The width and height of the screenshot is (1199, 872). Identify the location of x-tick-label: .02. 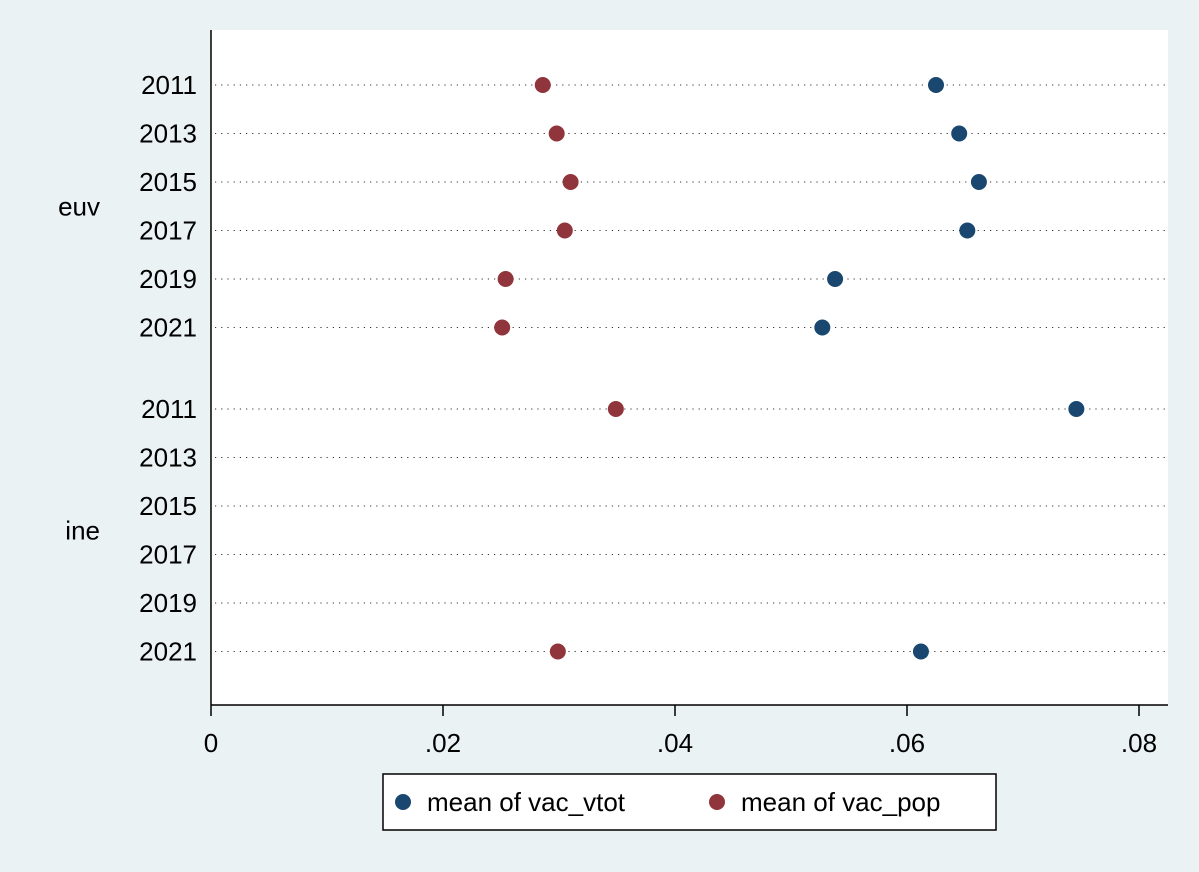
(443, 743).